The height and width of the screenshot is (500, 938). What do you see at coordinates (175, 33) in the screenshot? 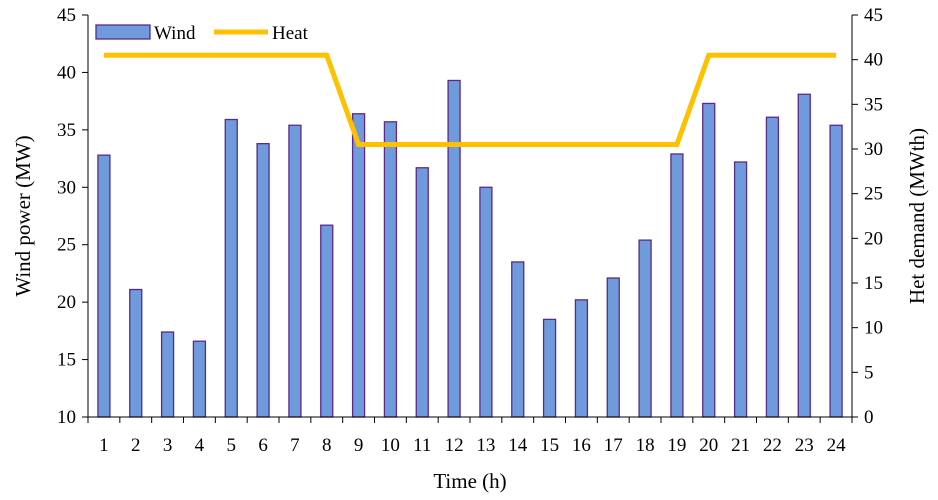
I see `legend-wind-label: Wind` at bounding box center [175, 33].